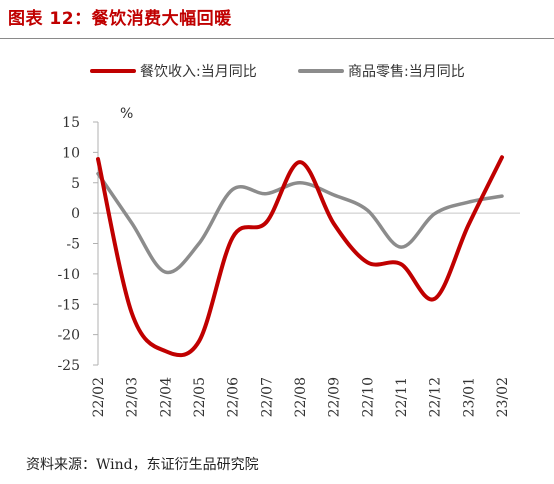 This screenshot has height=484, width=554. Describe the element at coordinates (406, 72) in the screenshot. I see `legend-label-retail: 商品零售:当月同比` at that location.